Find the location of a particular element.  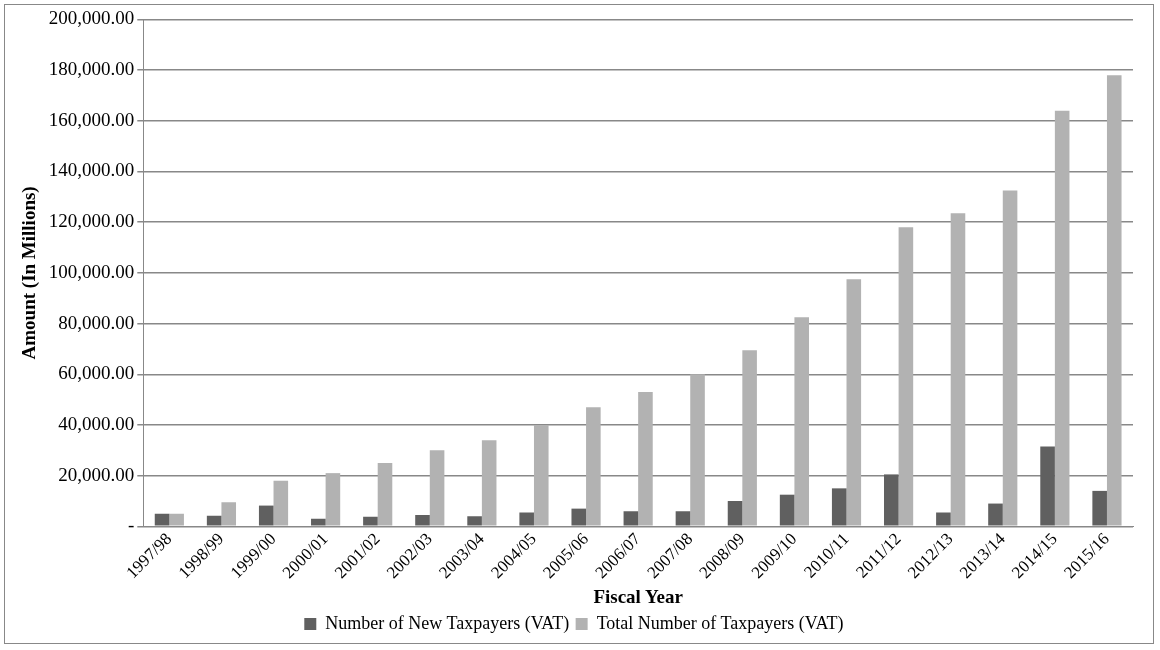

y-tick-label: 160,000.00 is located at coordinates (91, 119).